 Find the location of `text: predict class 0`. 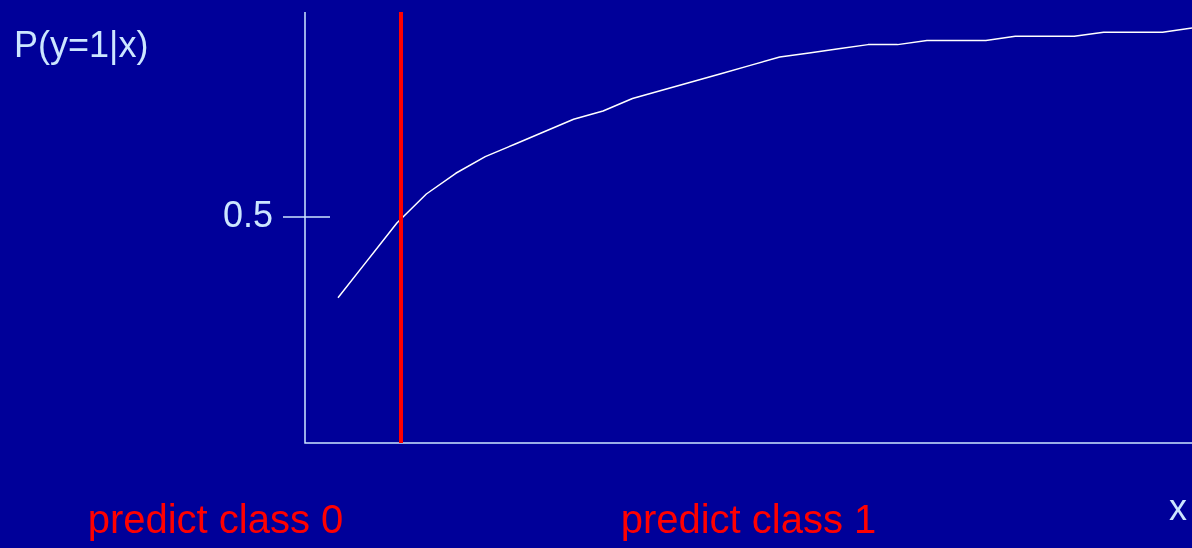

text: predict class 0 is located at coordinates (215, 519).